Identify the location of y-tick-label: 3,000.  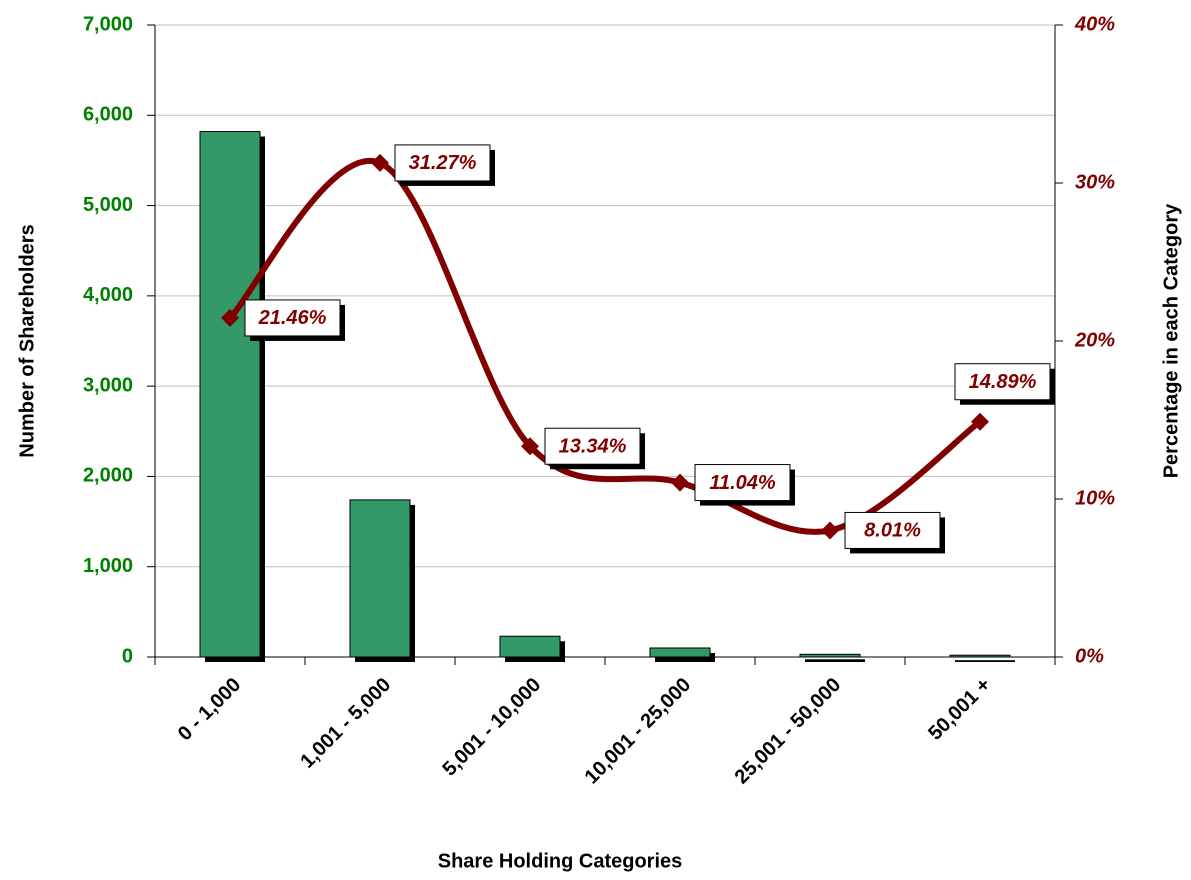
(108, 385).